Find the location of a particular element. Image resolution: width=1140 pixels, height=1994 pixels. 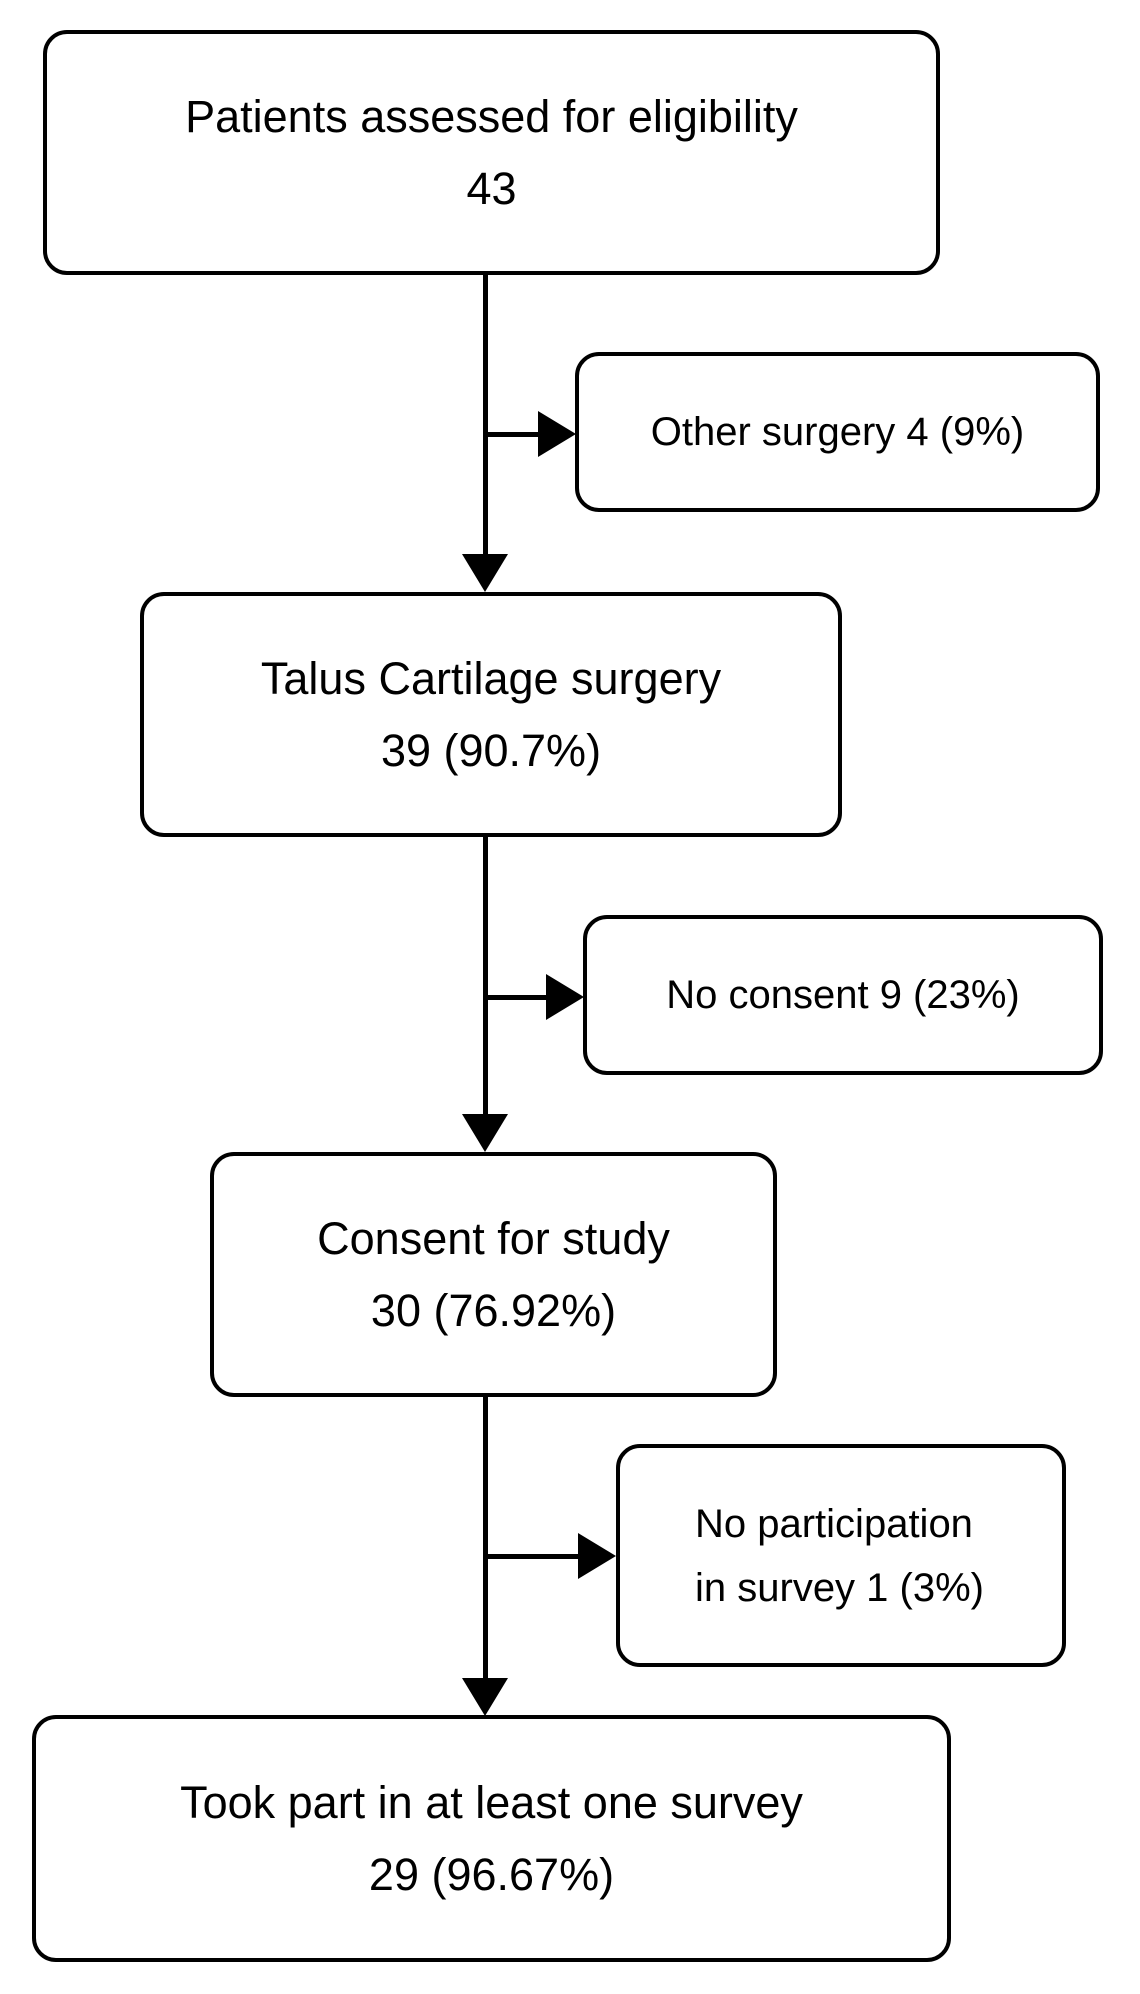

exclusion-node-label: No consent 9 (23%) is located at coordinates (843, 995).